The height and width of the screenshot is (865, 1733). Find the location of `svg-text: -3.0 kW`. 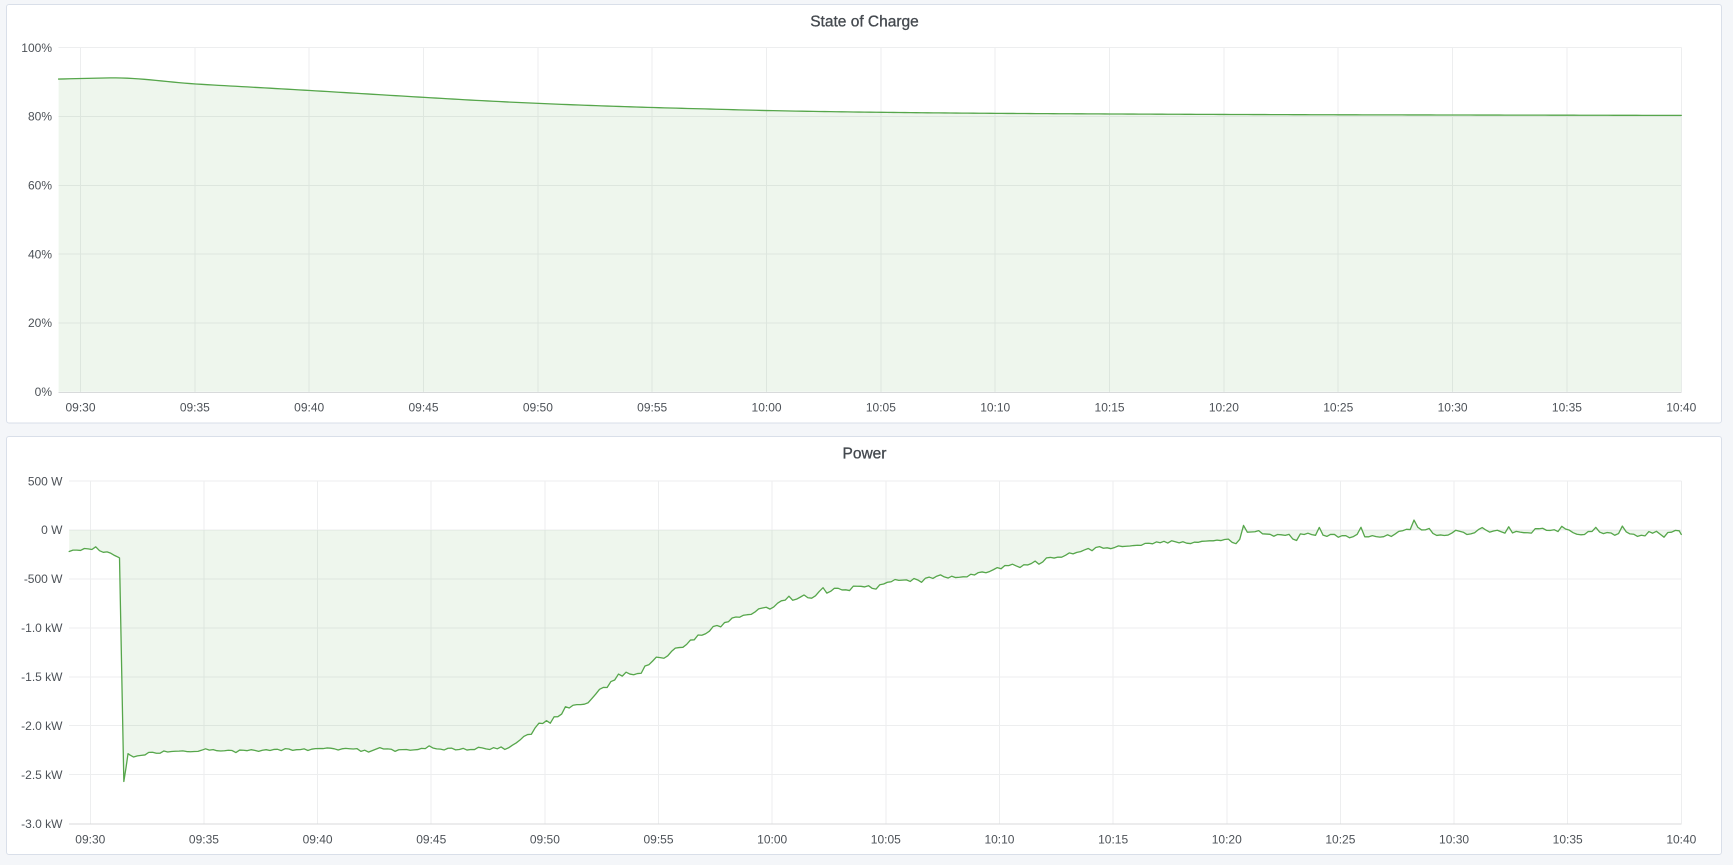

svg-text: -3.0 kW is located at coordinates (42, 824).